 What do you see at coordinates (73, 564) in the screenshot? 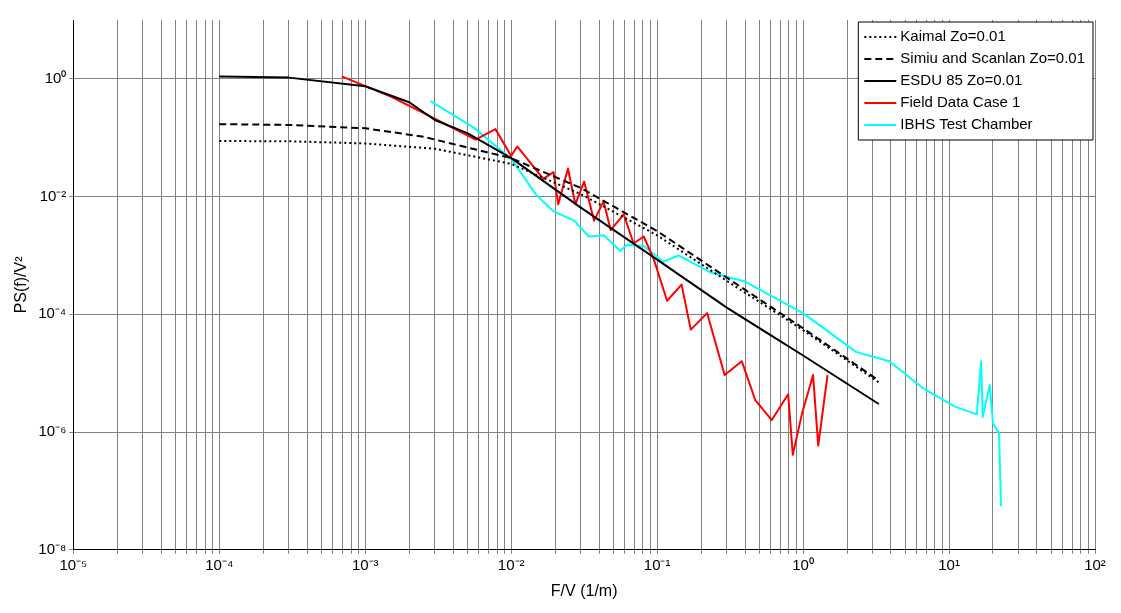
I see `x-tick-label: 10⁻⁵` at bounding box center [73, 564].